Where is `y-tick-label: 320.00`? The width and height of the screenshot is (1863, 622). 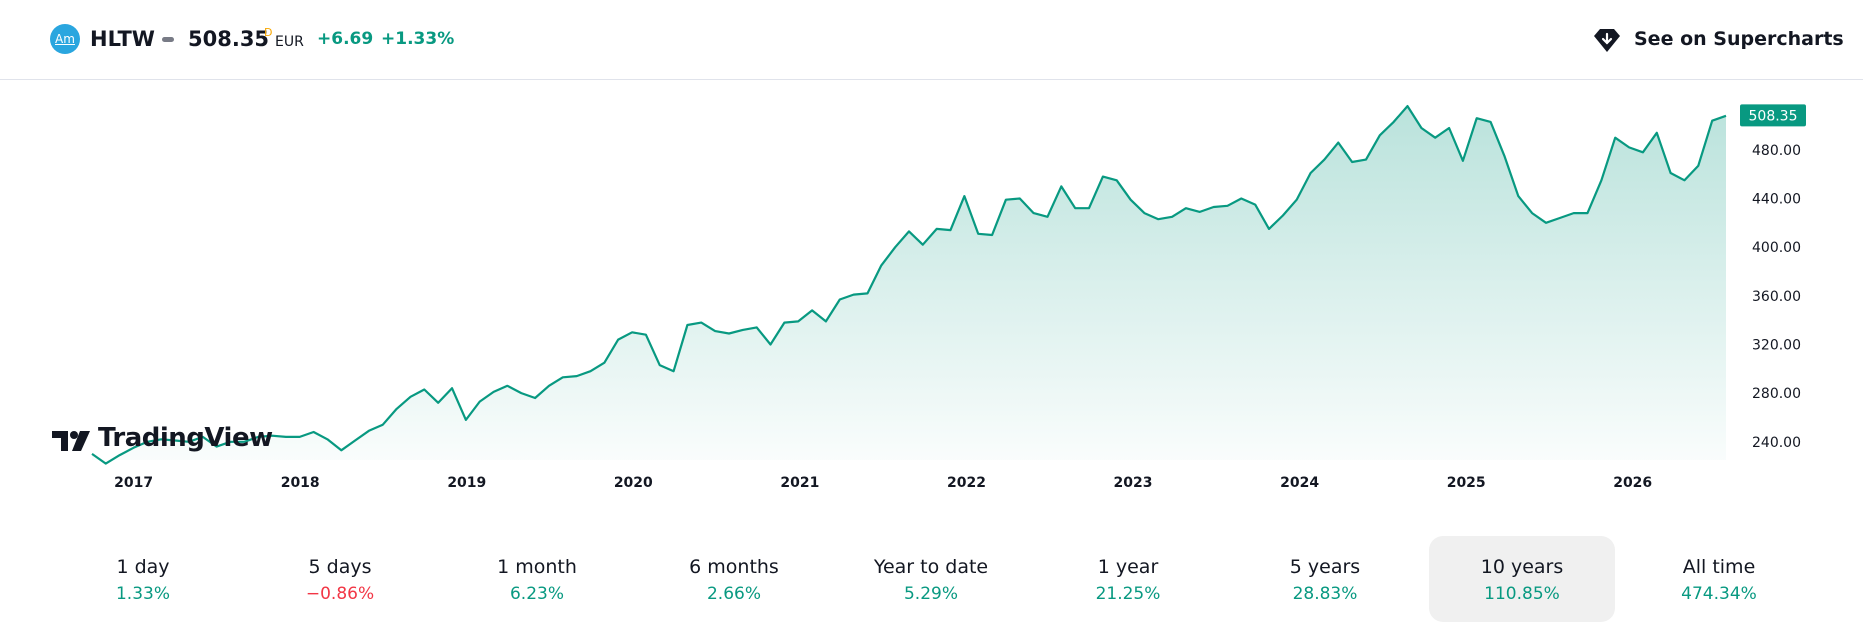 y-tick-label: 320.00 is located at coordinates (1776, 346).